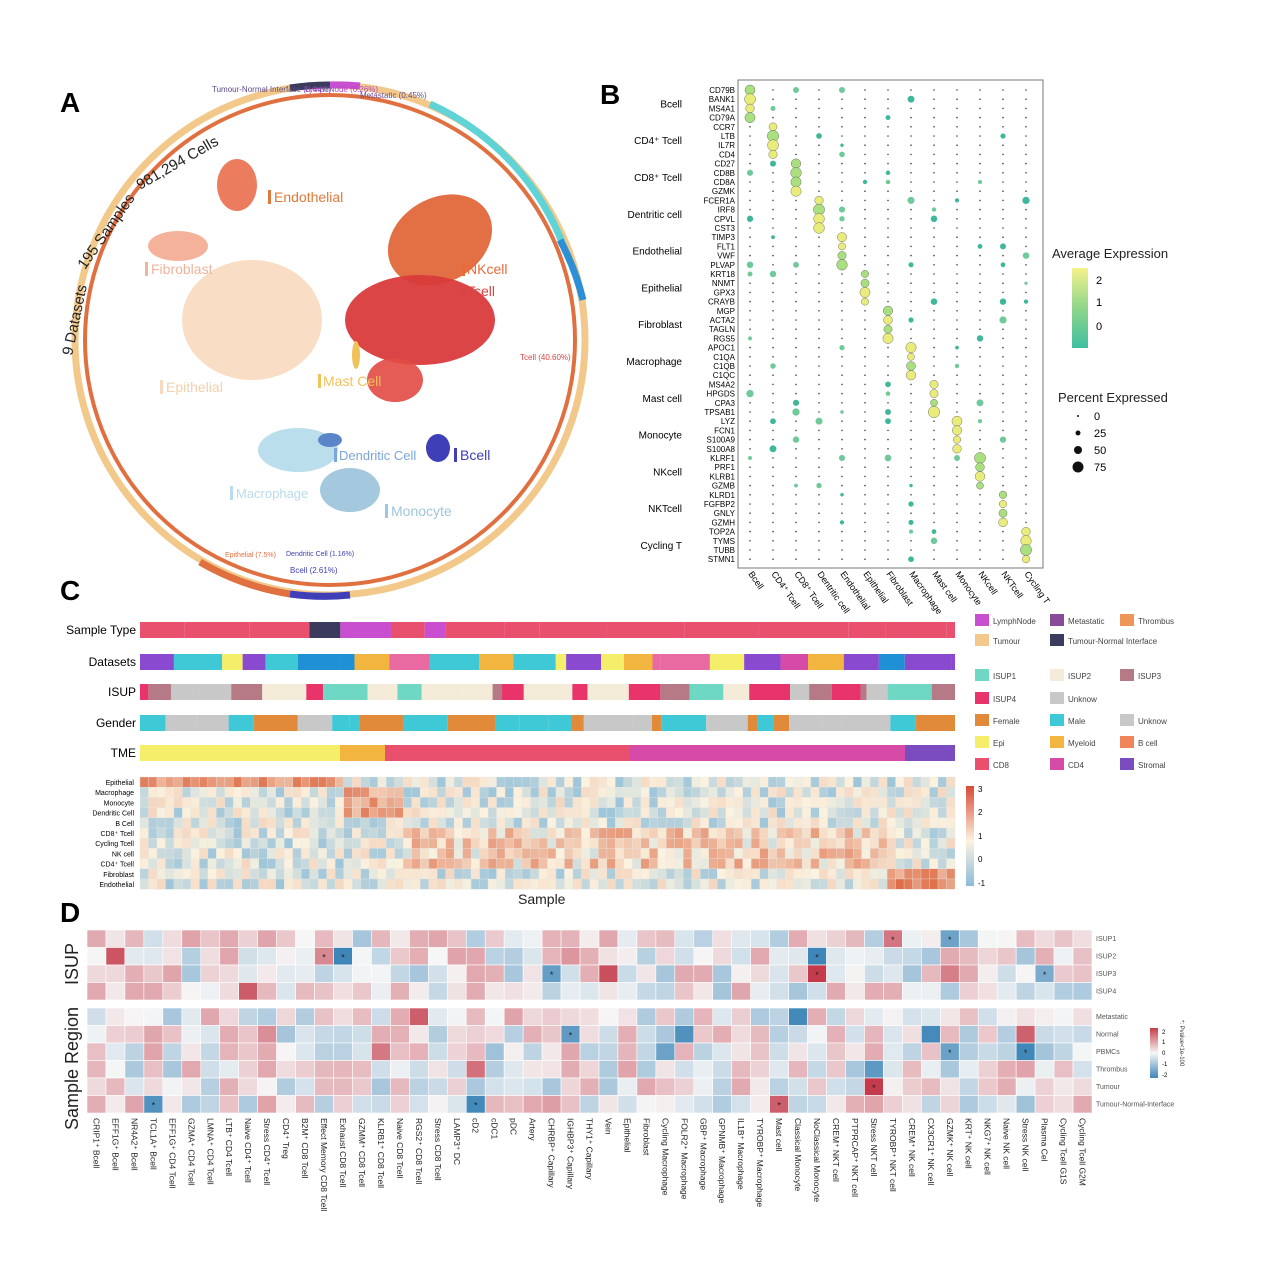 Image resolution: width=1281 pixels, height=1286 pixels. What do you see at coordinates (726, 256) in the screenshot?
I see `dotplot-gene-label: VWF` at bounding box center [726, 256].